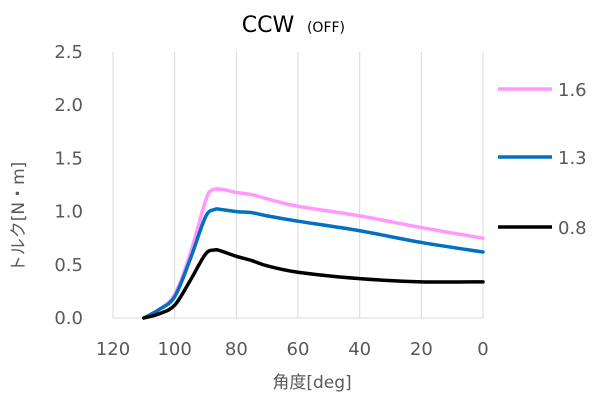 This screenshot has height=394, width=594. Describe the element at coordinates (68, 212) in the screenshot. I see `y-tick-label: 1.0` at that location.